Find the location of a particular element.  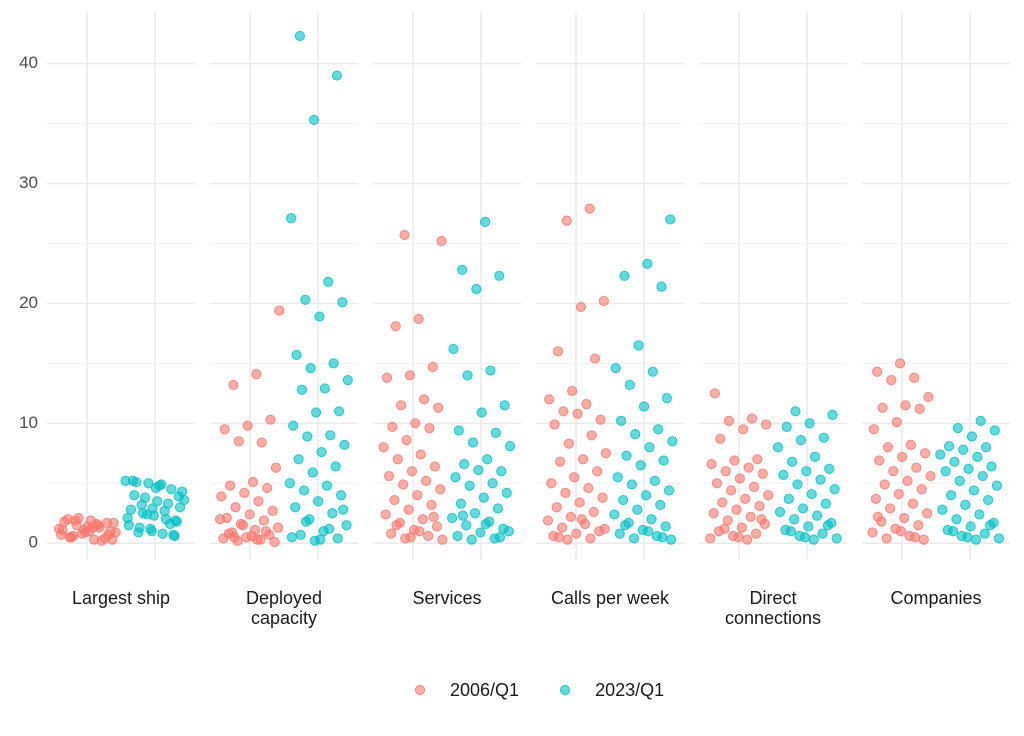

legend-label: 2023/Q1 is located at coordinates (629, 690).